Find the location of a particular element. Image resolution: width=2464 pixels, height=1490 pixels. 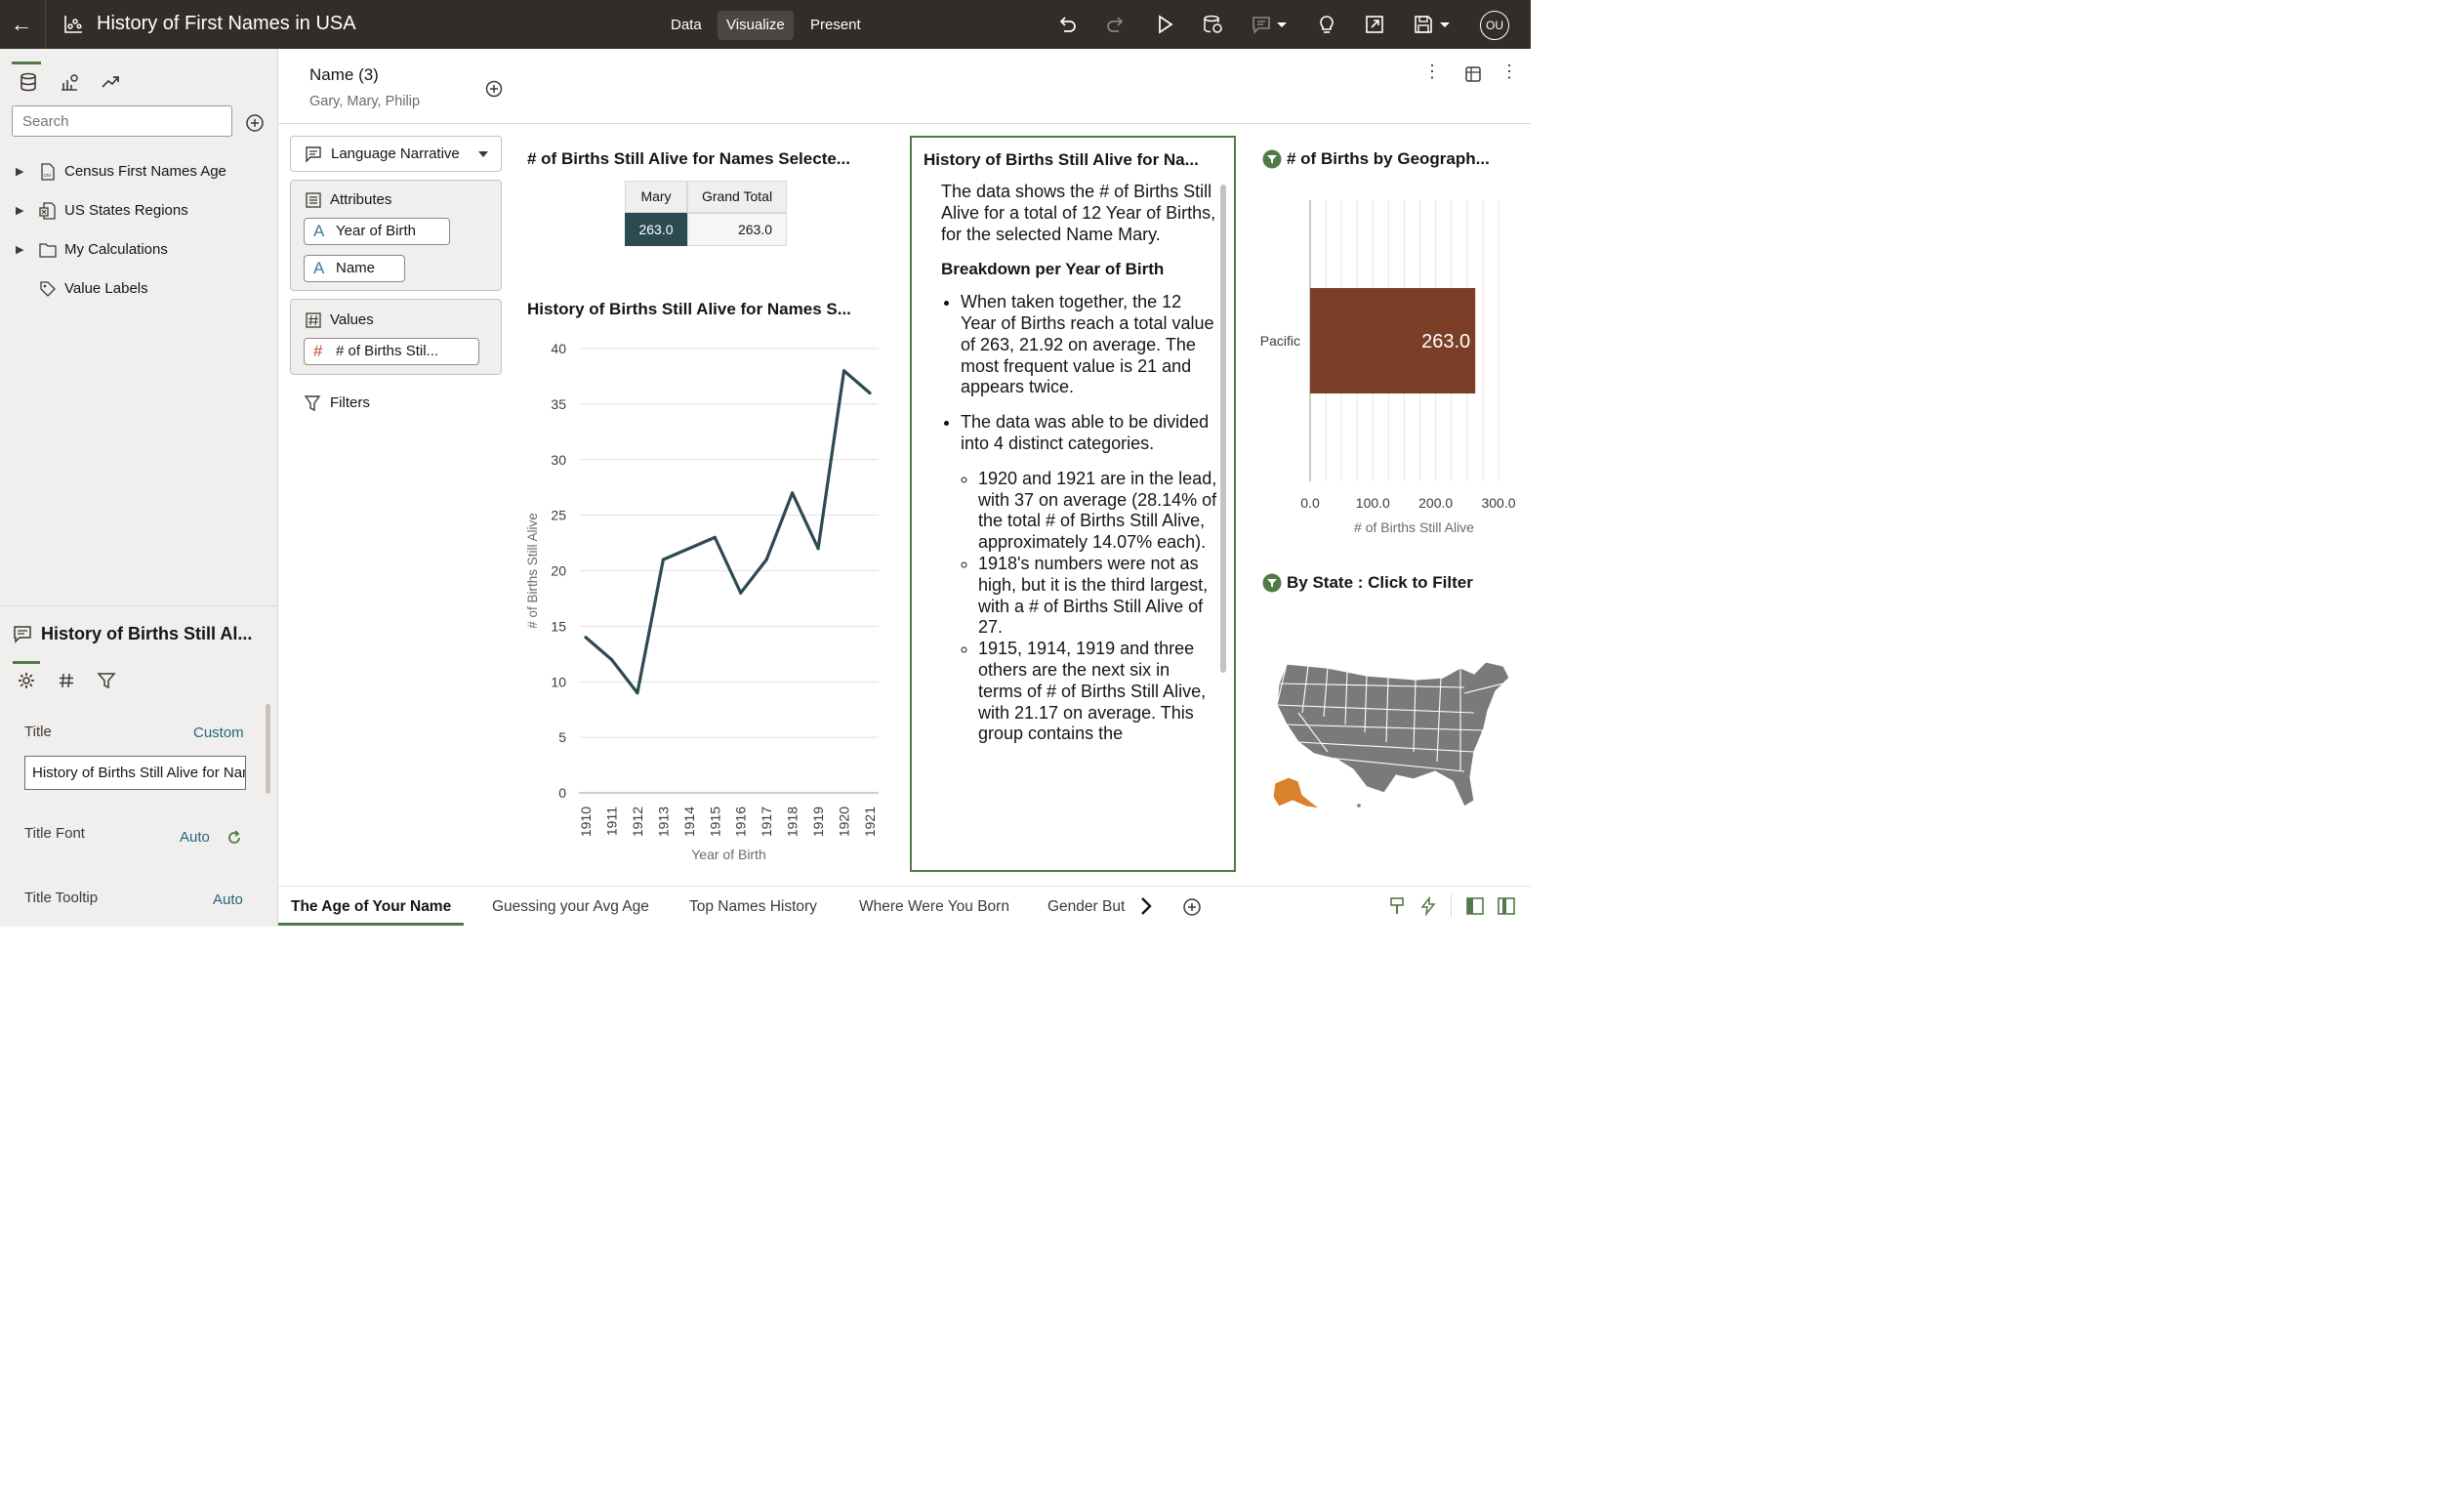

y-tick-label: 20 is located at coordinates (558, 571).